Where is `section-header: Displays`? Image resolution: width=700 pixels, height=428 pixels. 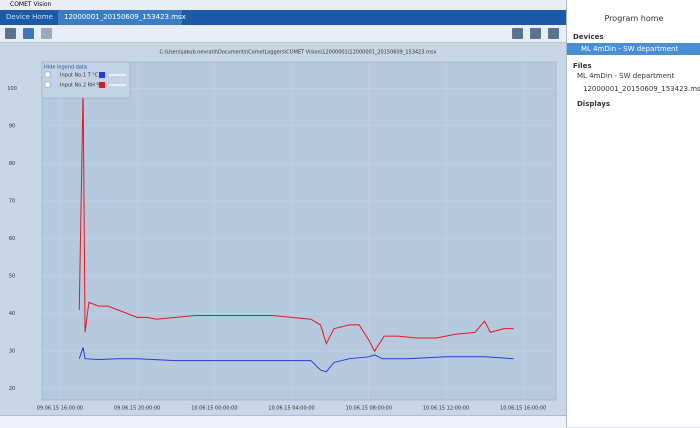
section-header: Displays is located at coordinates (594, 104).